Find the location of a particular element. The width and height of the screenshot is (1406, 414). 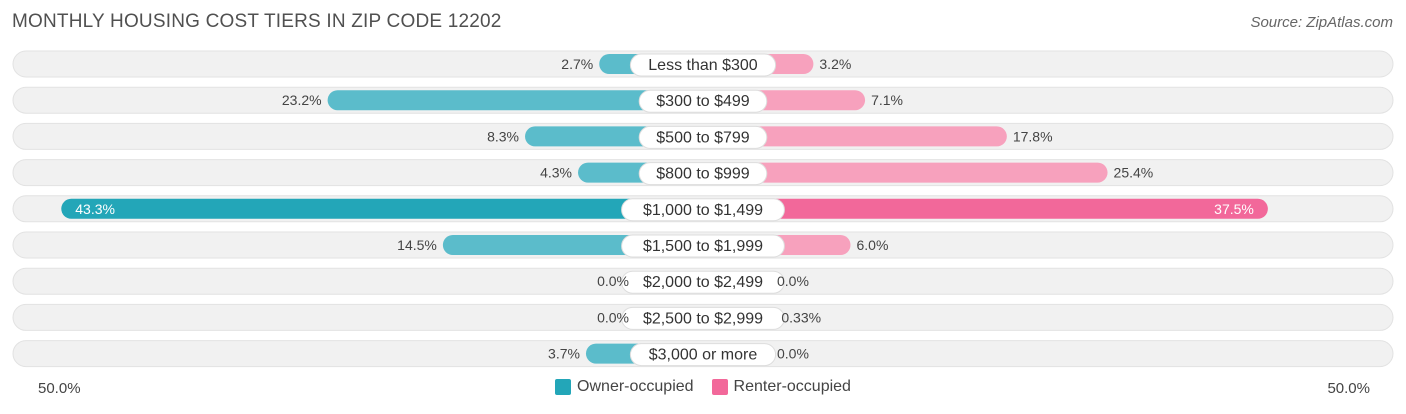

axis-left-label: 50.0% is located at coordinates (59, 388).